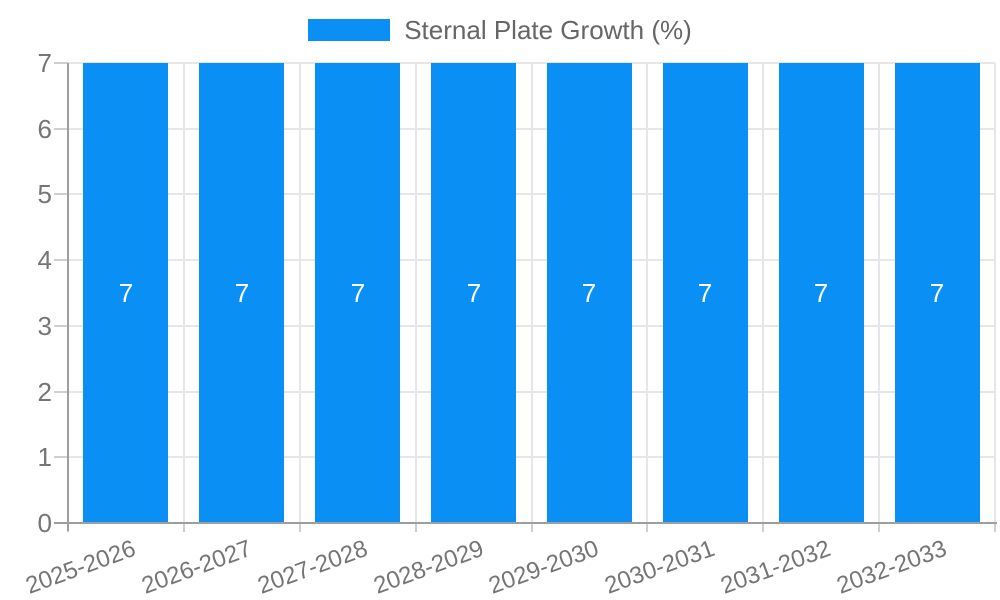 The image size is (1000, 600). Describe the element at coordinates (44, 194) in the screenshot. I see `y-axis-tick-label: 5` at that location.